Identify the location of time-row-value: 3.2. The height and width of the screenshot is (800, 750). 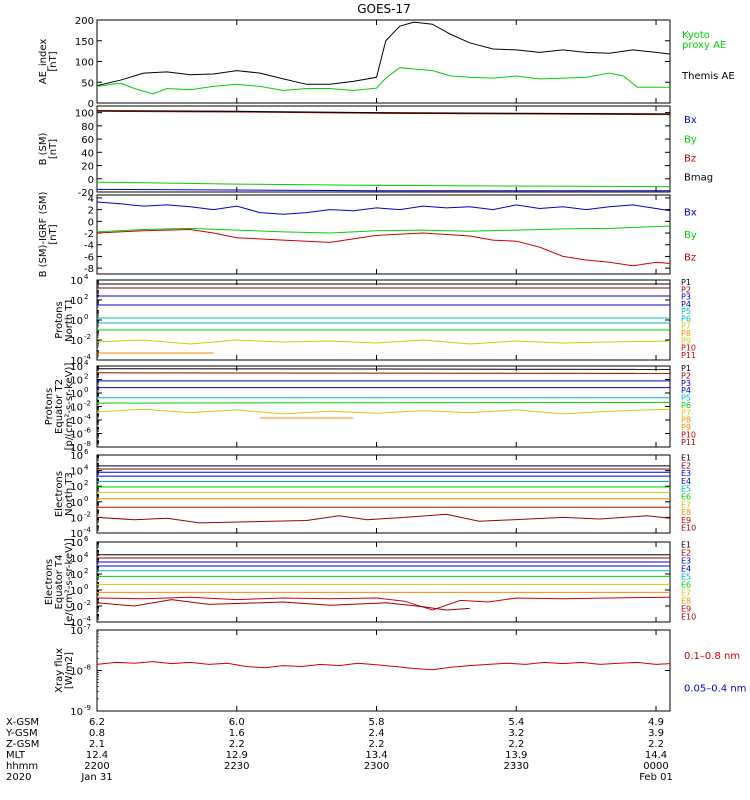
(516, 733).